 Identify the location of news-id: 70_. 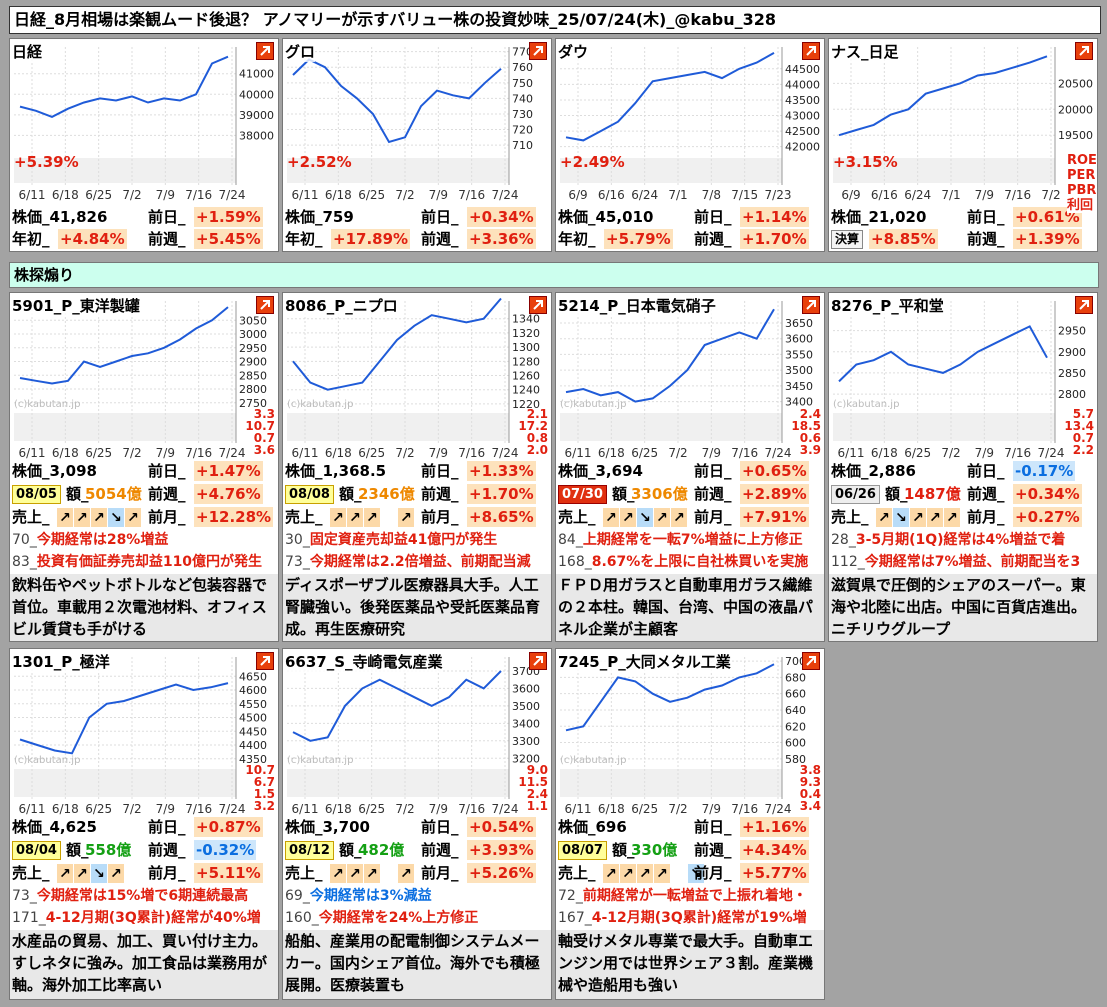
(24, 540).